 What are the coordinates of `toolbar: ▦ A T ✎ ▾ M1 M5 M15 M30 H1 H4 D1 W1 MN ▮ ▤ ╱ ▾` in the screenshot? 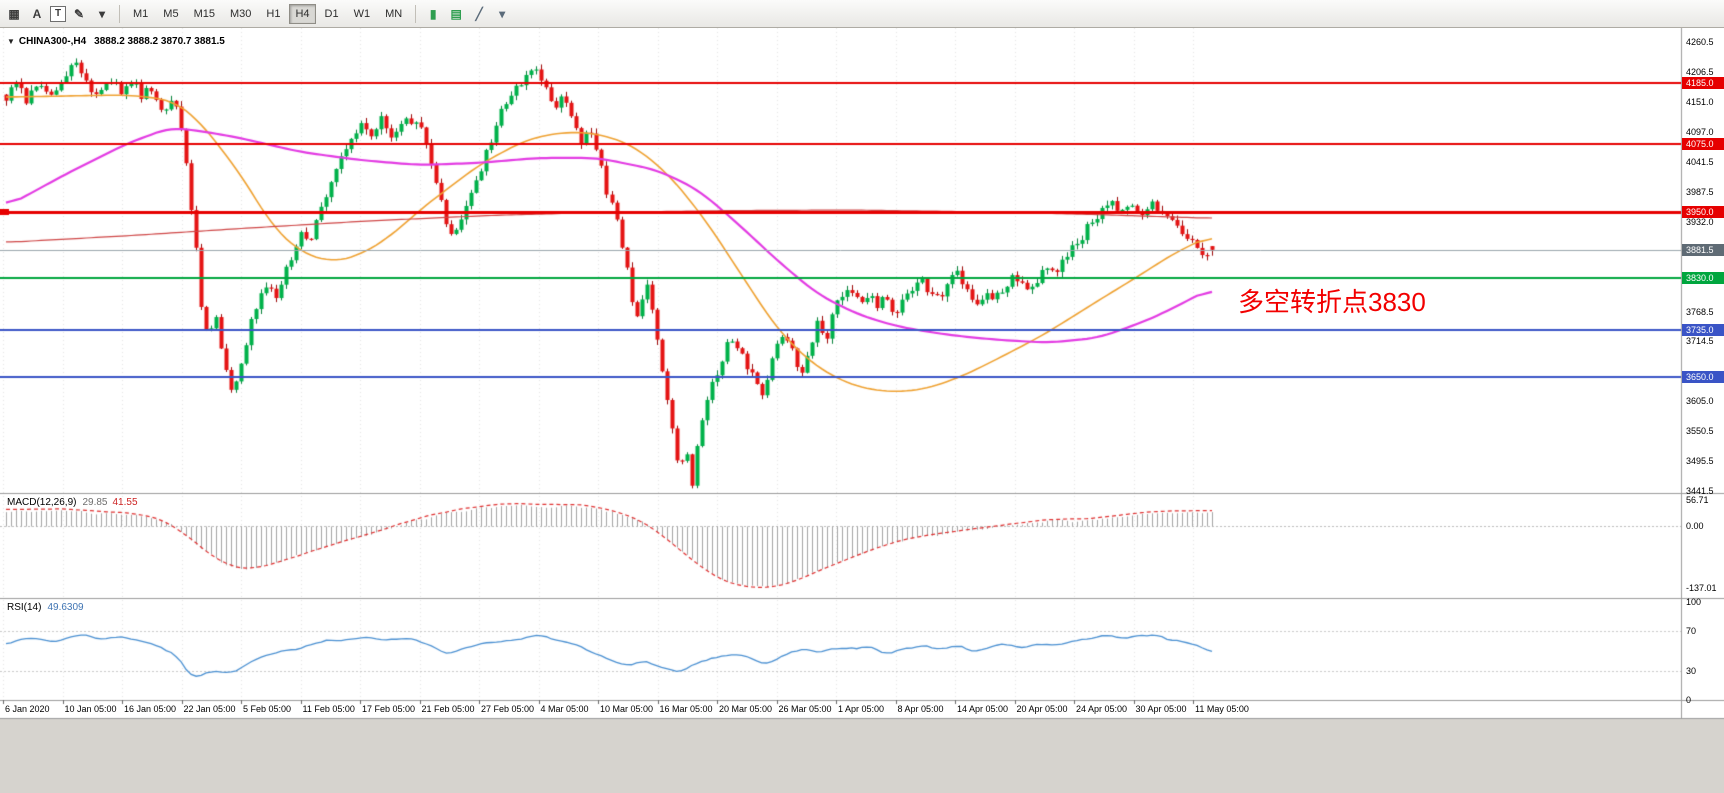 It's located at (862, 14).